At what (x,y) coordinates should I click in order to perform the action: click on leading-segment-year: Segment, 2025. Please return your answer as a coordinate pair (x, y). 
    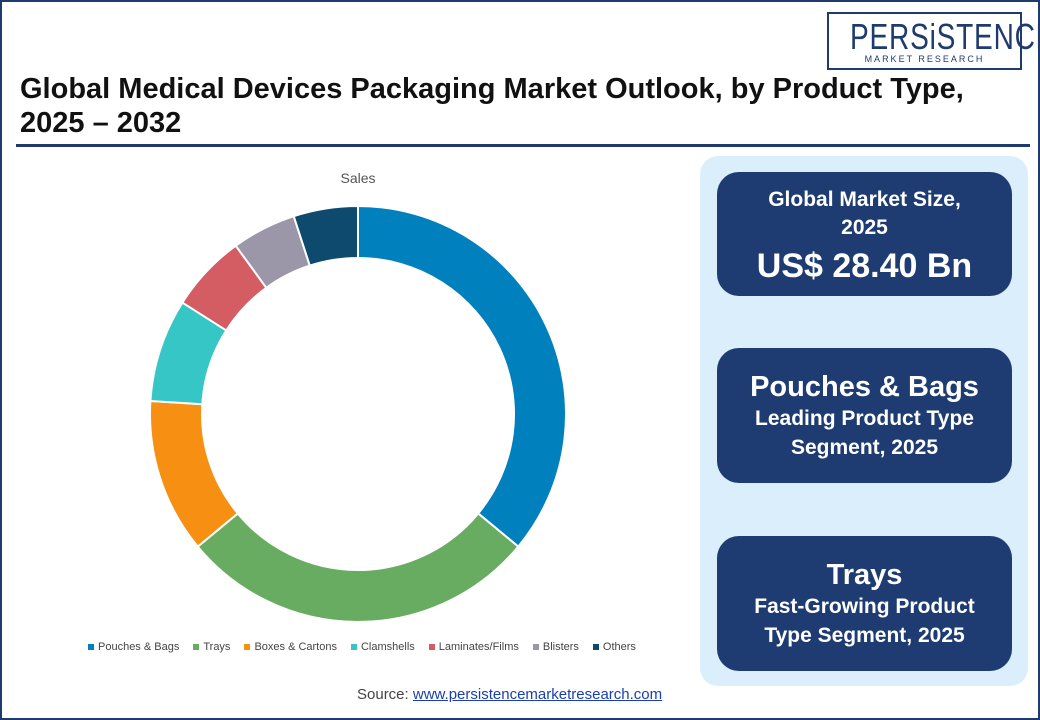
    Looking at the image, I should click on (864, 447).